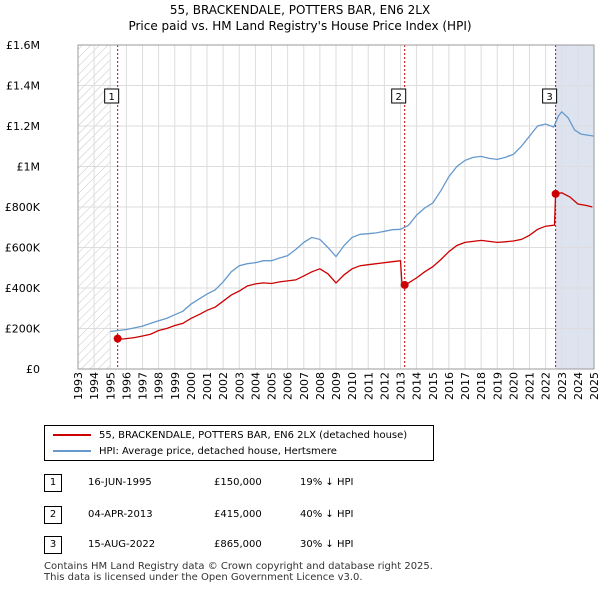  I want to click on x-tick-label: 2023, so click(562, 386).